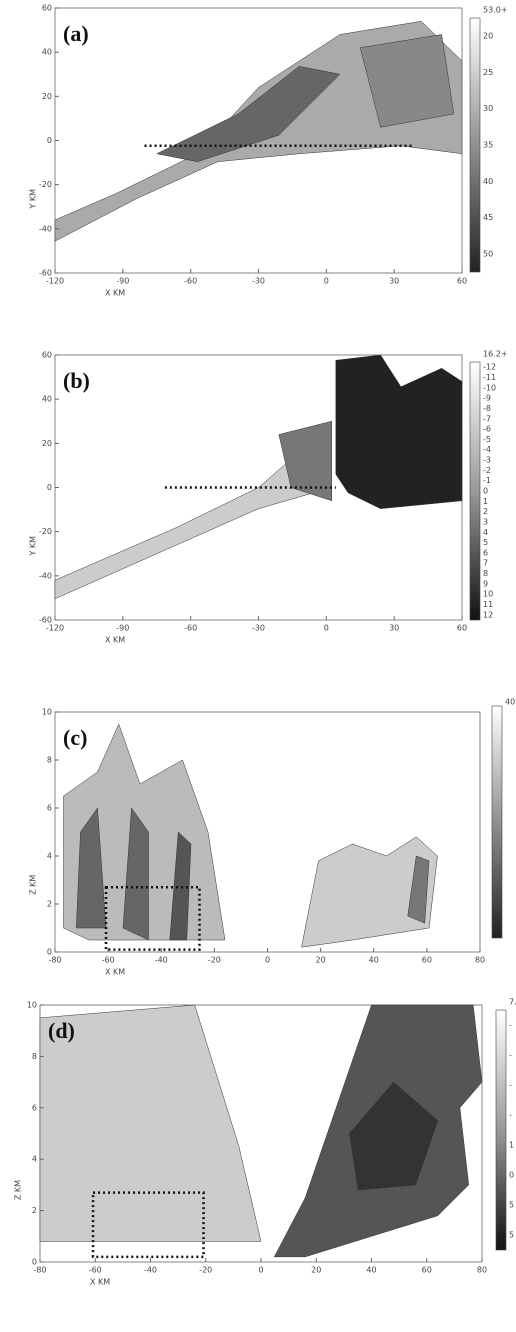 The width and height of the screenshot is (516, 1332). I want to click on colorbar-label: 0, so click(511, 1175).